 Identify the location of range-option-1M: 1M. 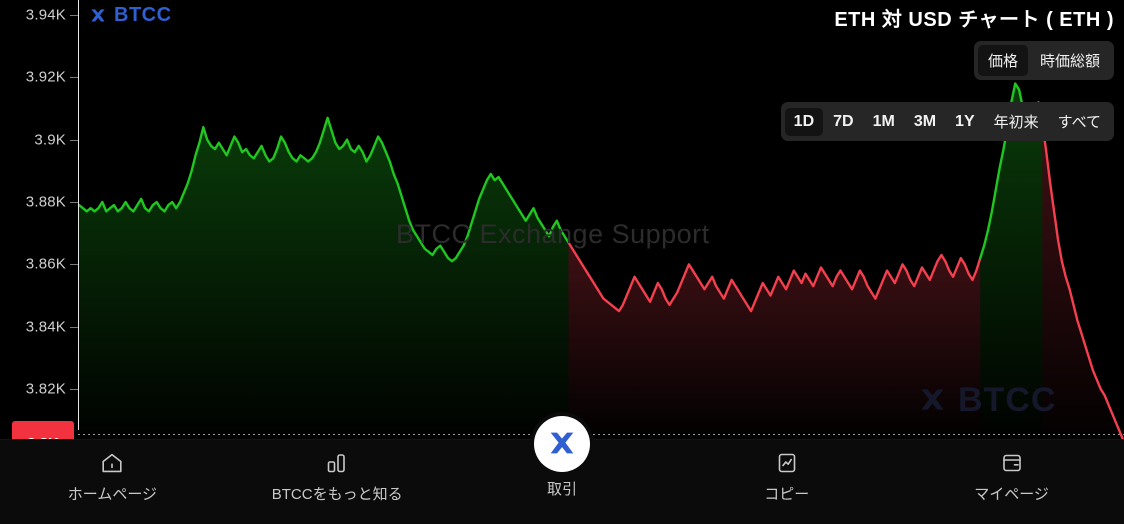
(883, 121).